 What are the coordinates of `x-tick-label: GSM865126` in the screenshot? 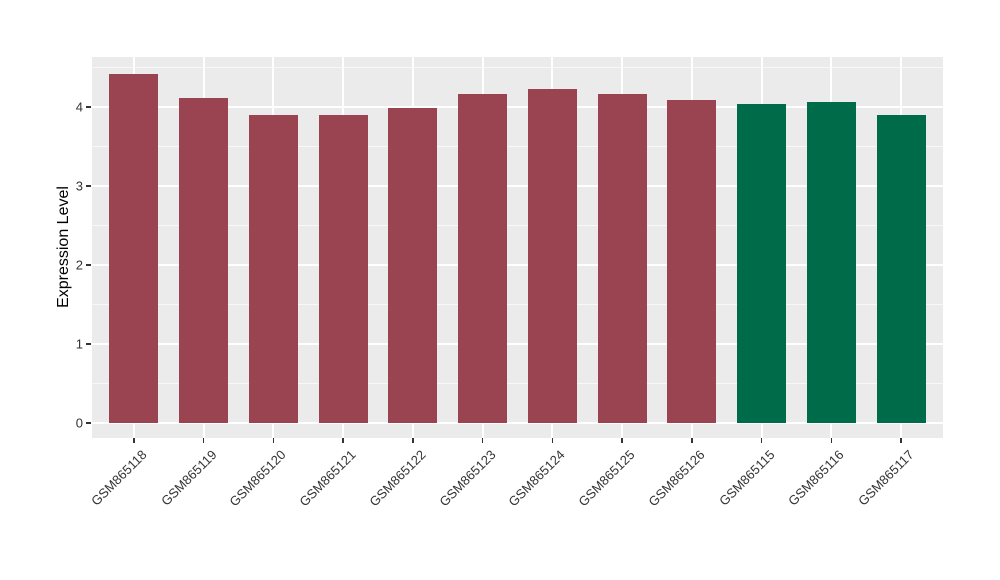 It's located at (676, 478).